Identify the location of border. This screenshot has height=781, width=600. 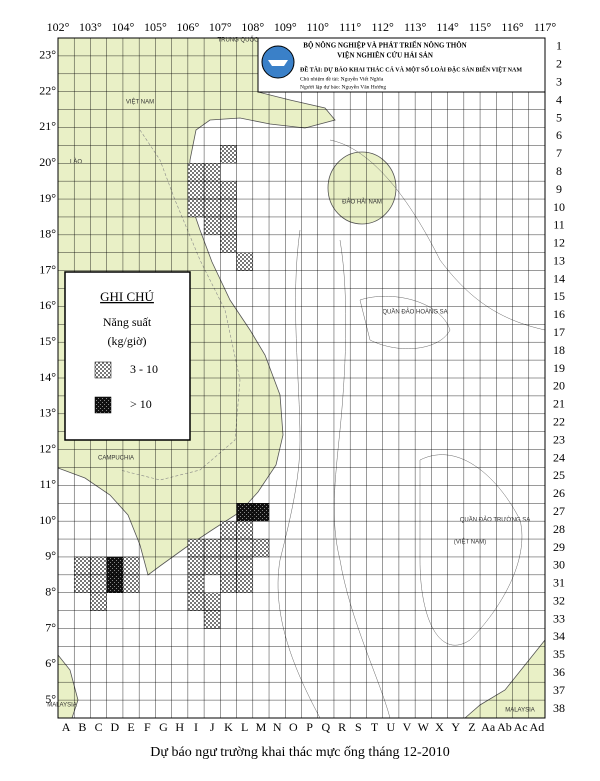
(180, 305).